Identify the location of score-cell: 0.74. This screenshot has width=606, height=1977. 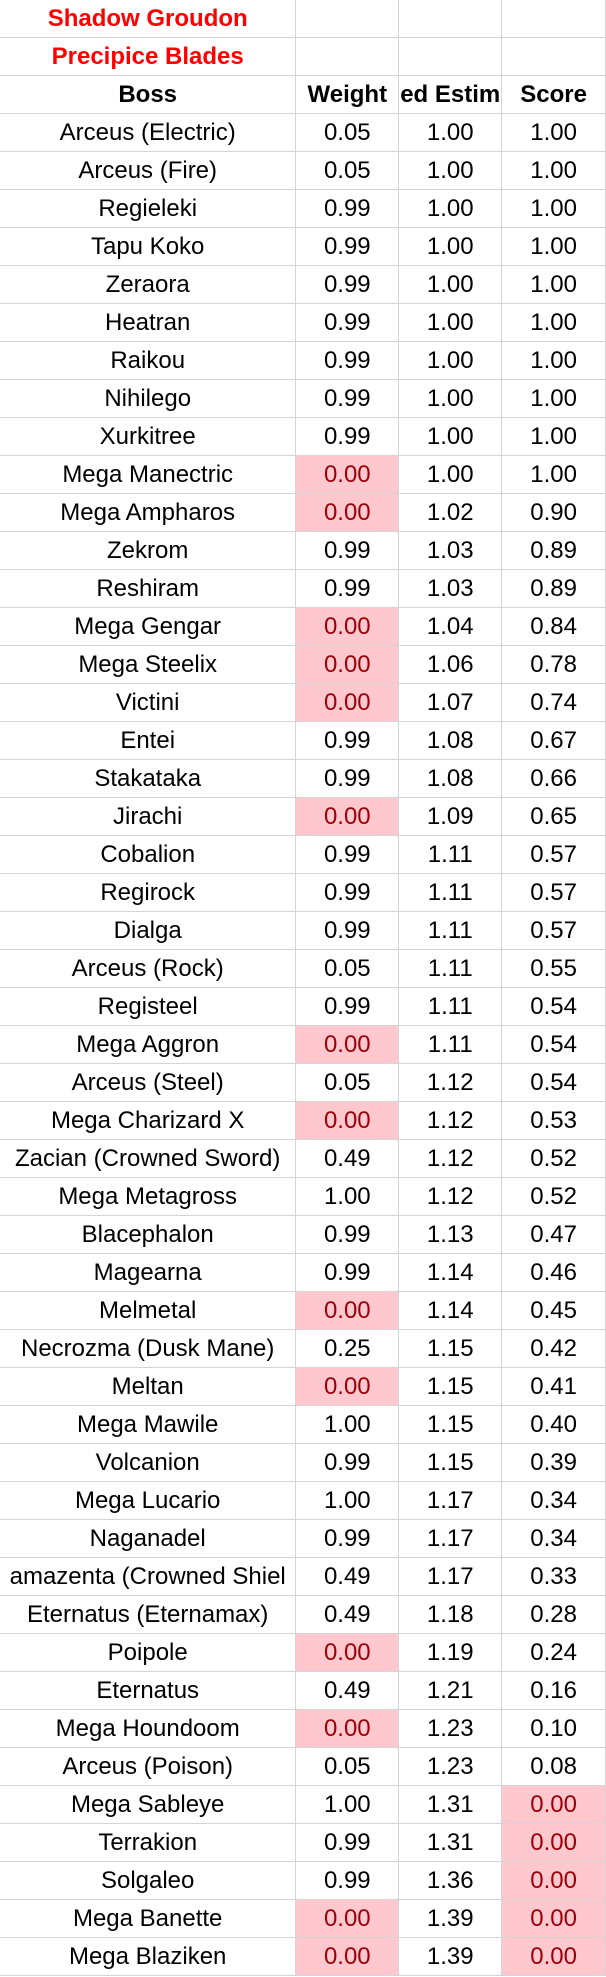
(553, 702).